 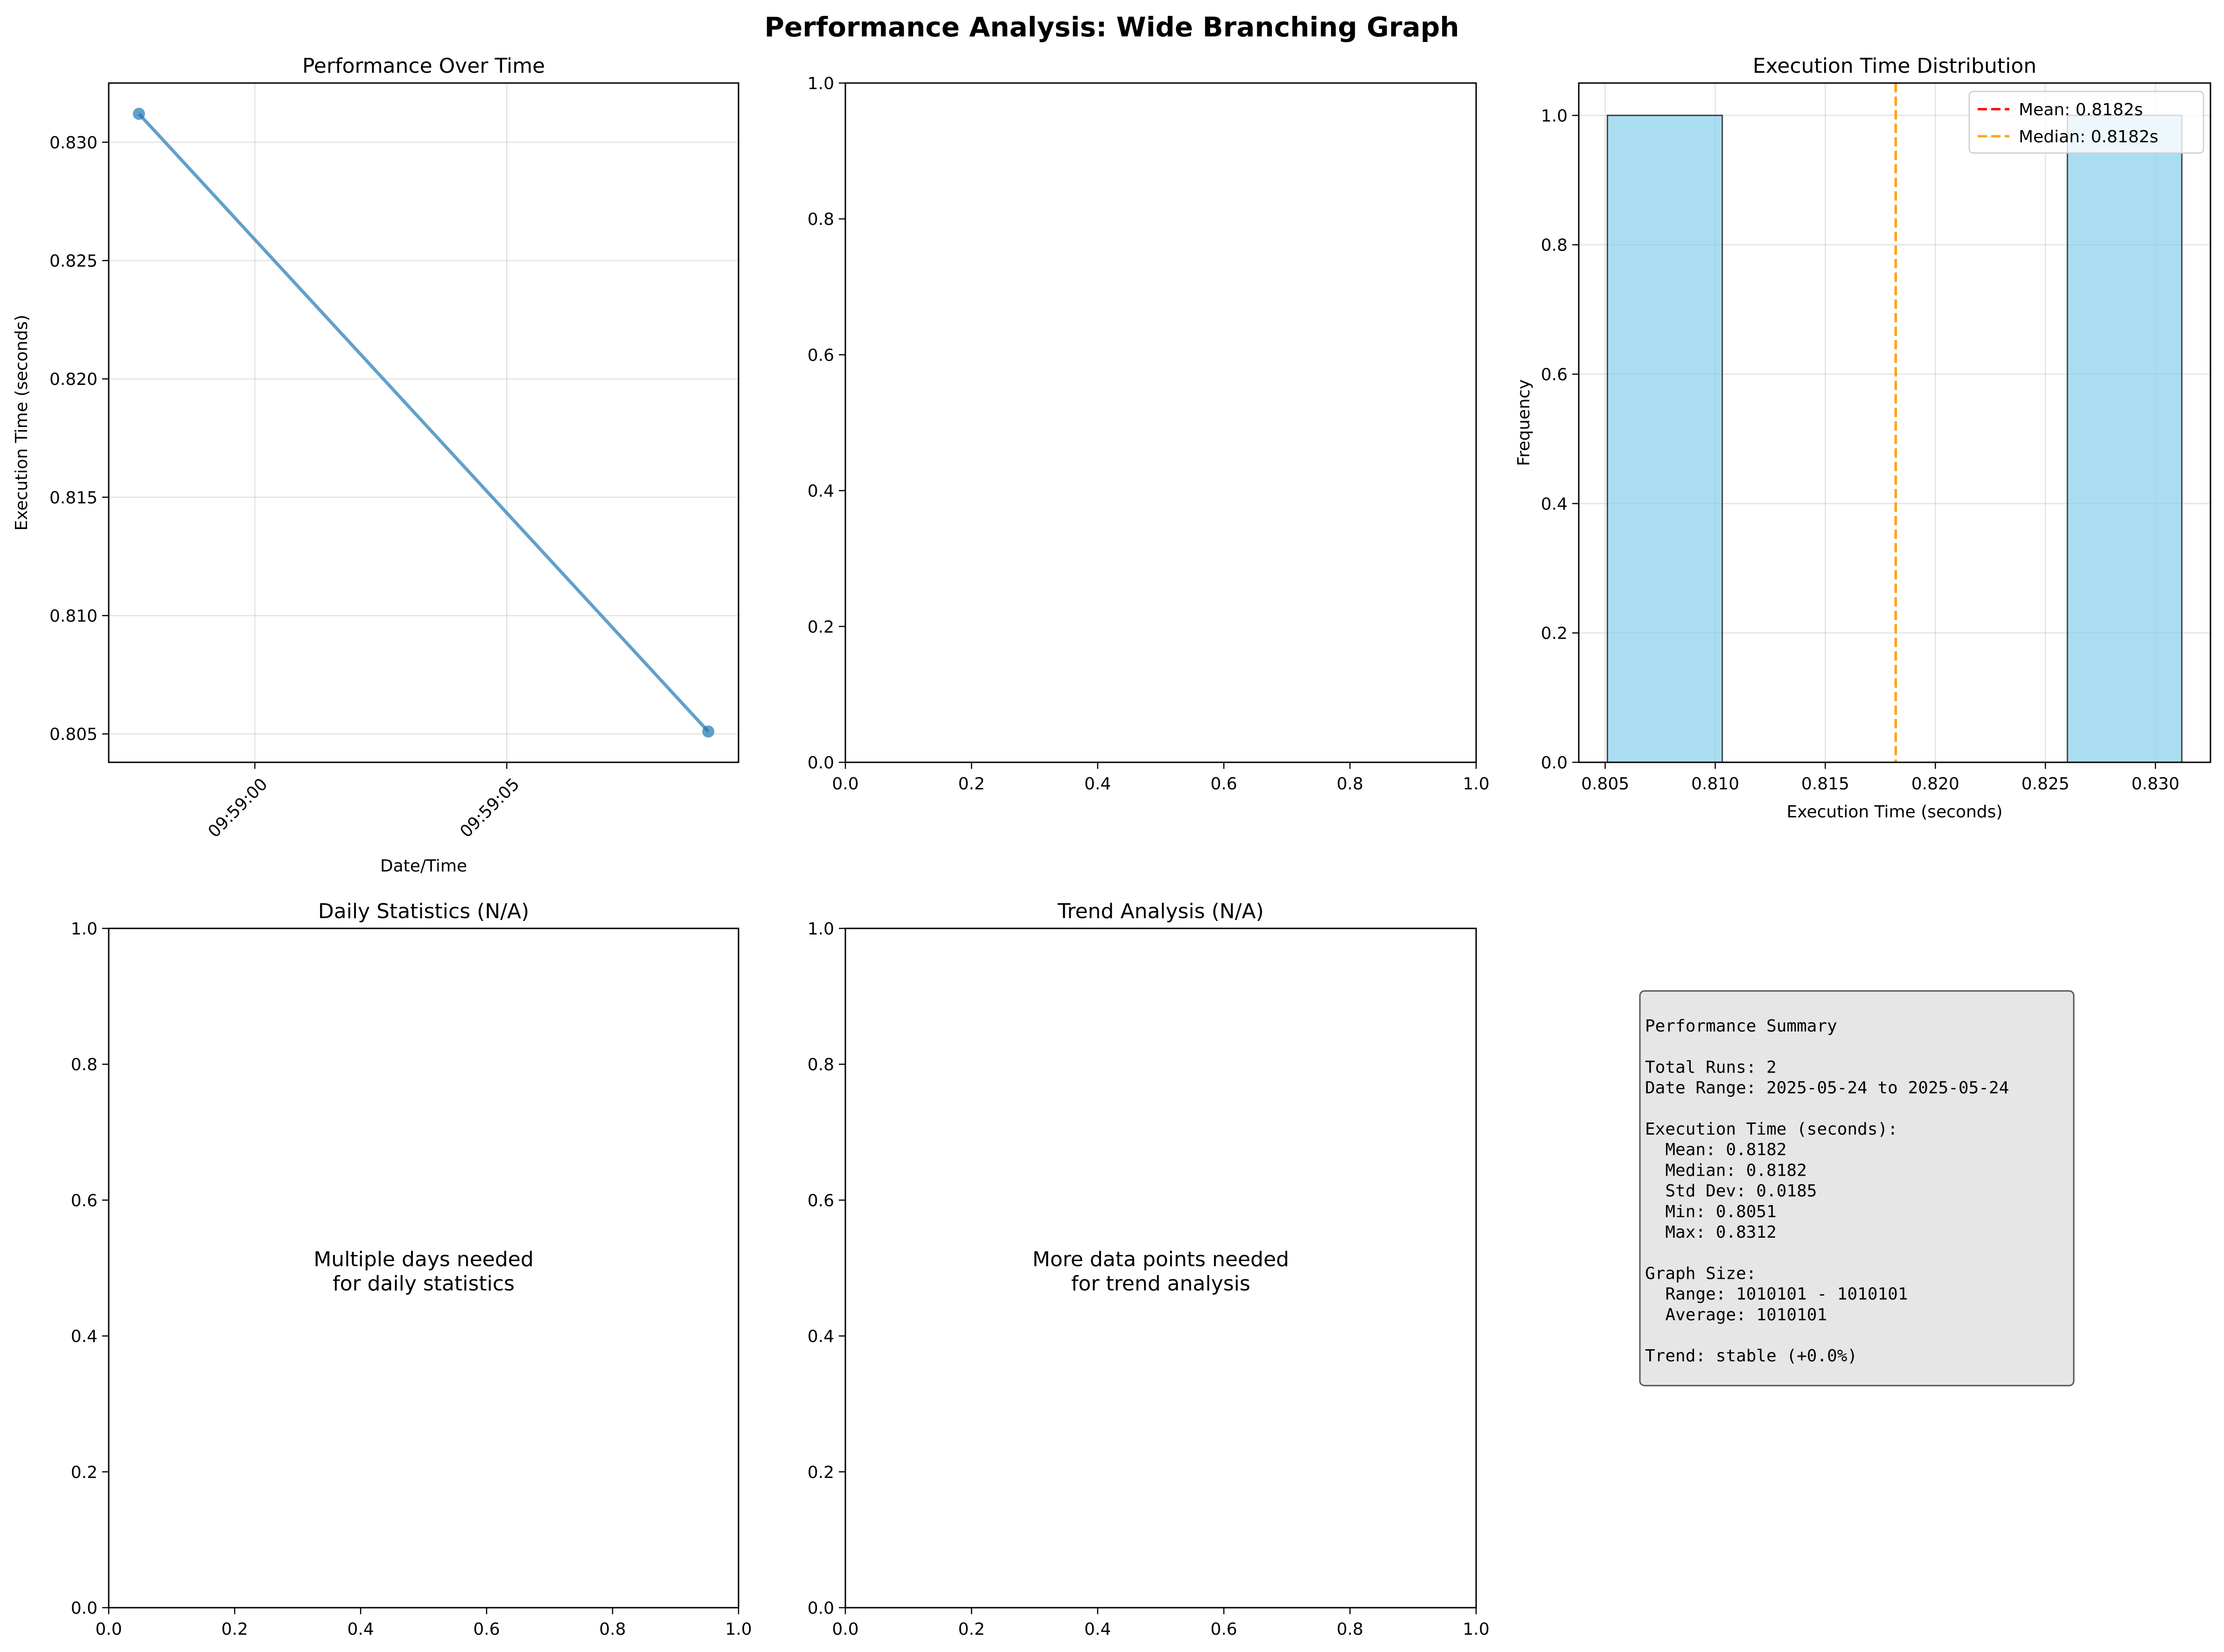 What do you see at coordinates (22, 423) in the screenshot?
I see `perf-ylabel: Execution Time (seconds)` at bounding box center [22, 423].